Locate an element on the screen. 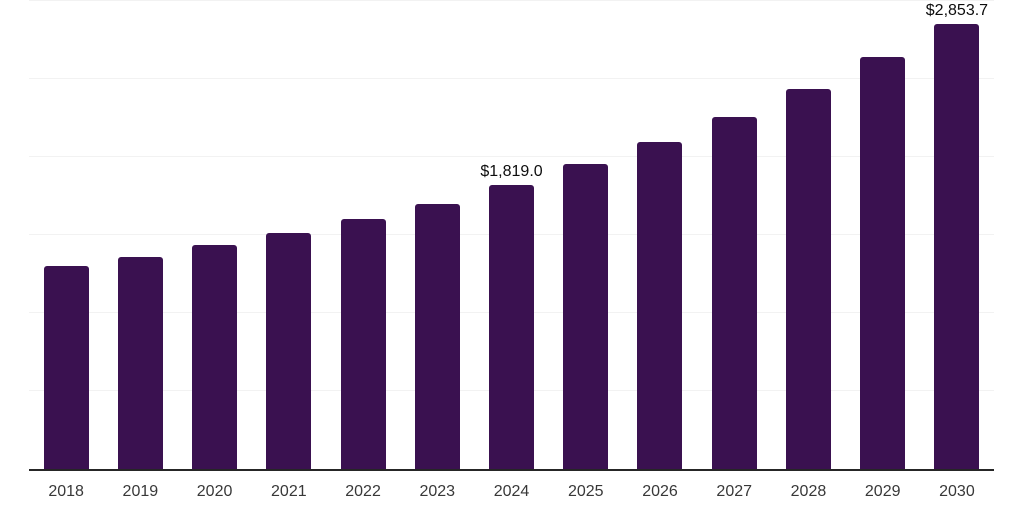  bar-2025 is located at coordinates (586, 316).